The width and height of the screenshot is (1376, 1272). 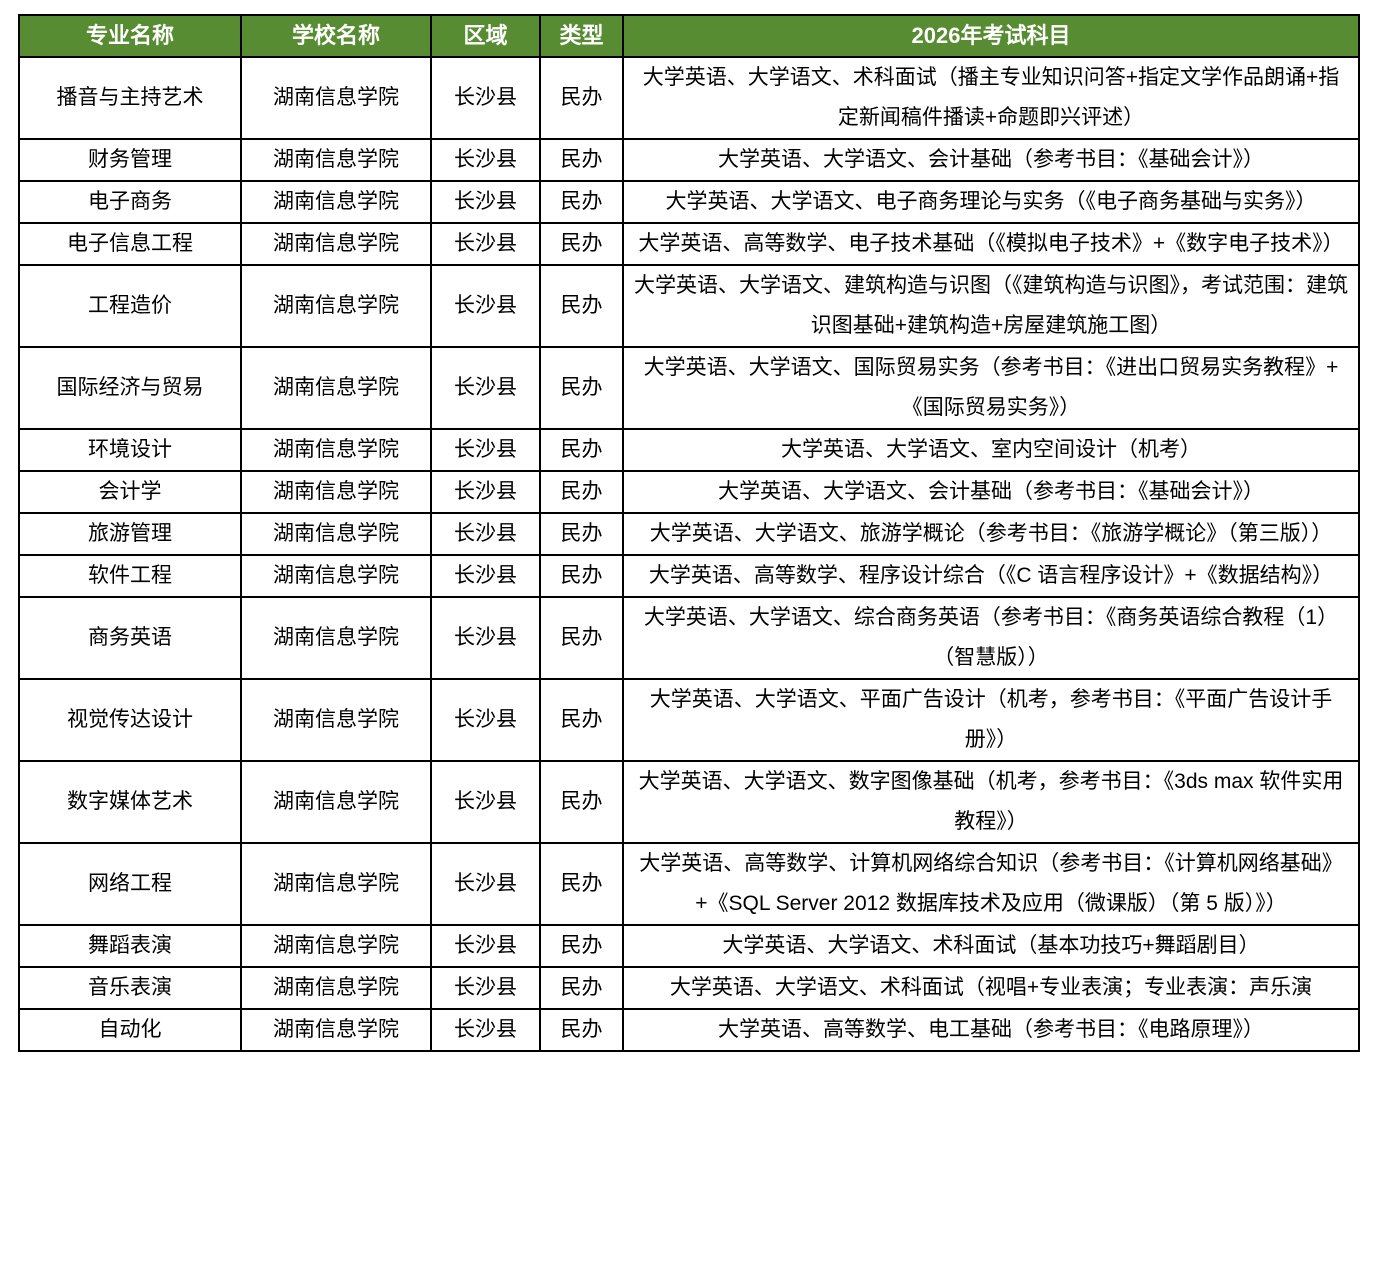 I want to click on cell-subjects: 大学英语、大学语文、电子商务理论与实务（《电子商务基础与实务》）, so click(x=991, y=202).